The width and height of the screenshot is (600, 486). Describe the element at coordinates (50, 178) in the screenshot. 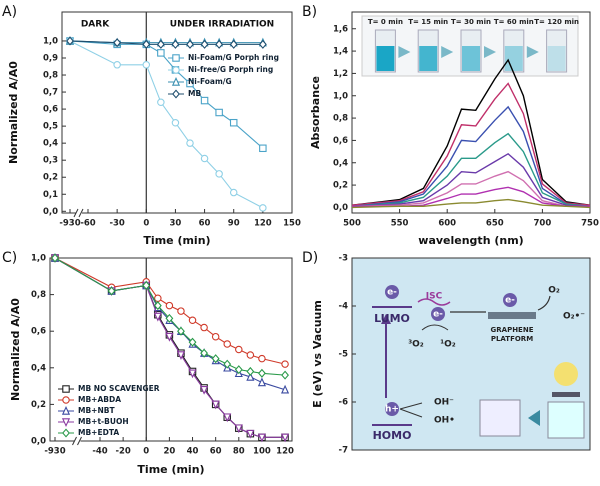

I see `y-tick-label: 0,2` at that location.